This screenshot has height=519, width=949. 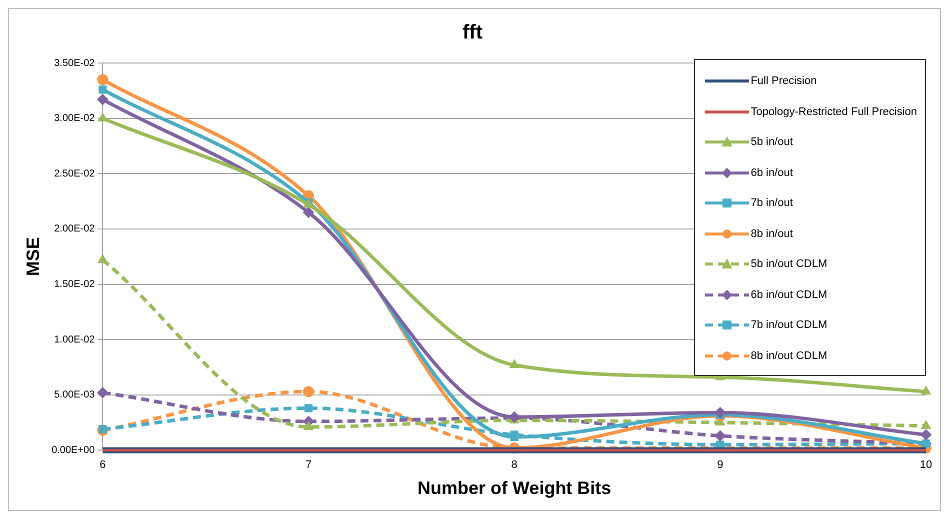 What do you see at coordinates (789, 294) in the screenshot?
I see `legend-label: 6b in/out CDLM` at bounding box center [789, 294].